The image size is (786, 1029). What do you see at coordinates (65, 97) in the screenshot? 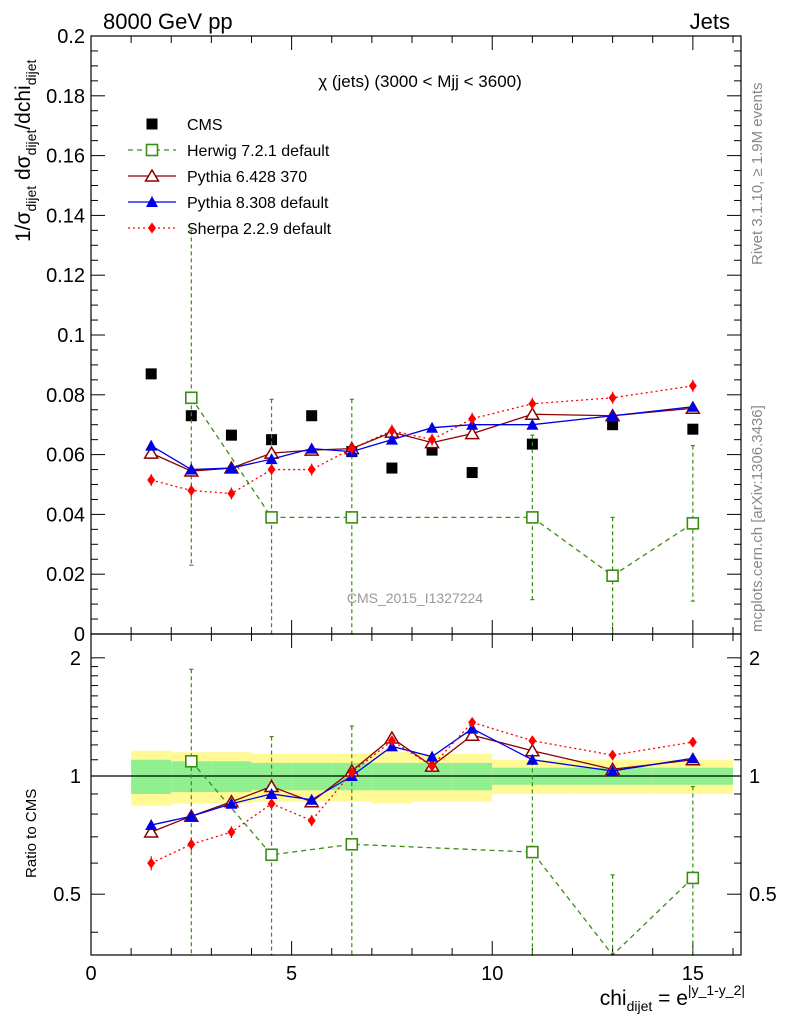
I see `main-y-tick-label: 0.18` at bounding box center [65, 97].